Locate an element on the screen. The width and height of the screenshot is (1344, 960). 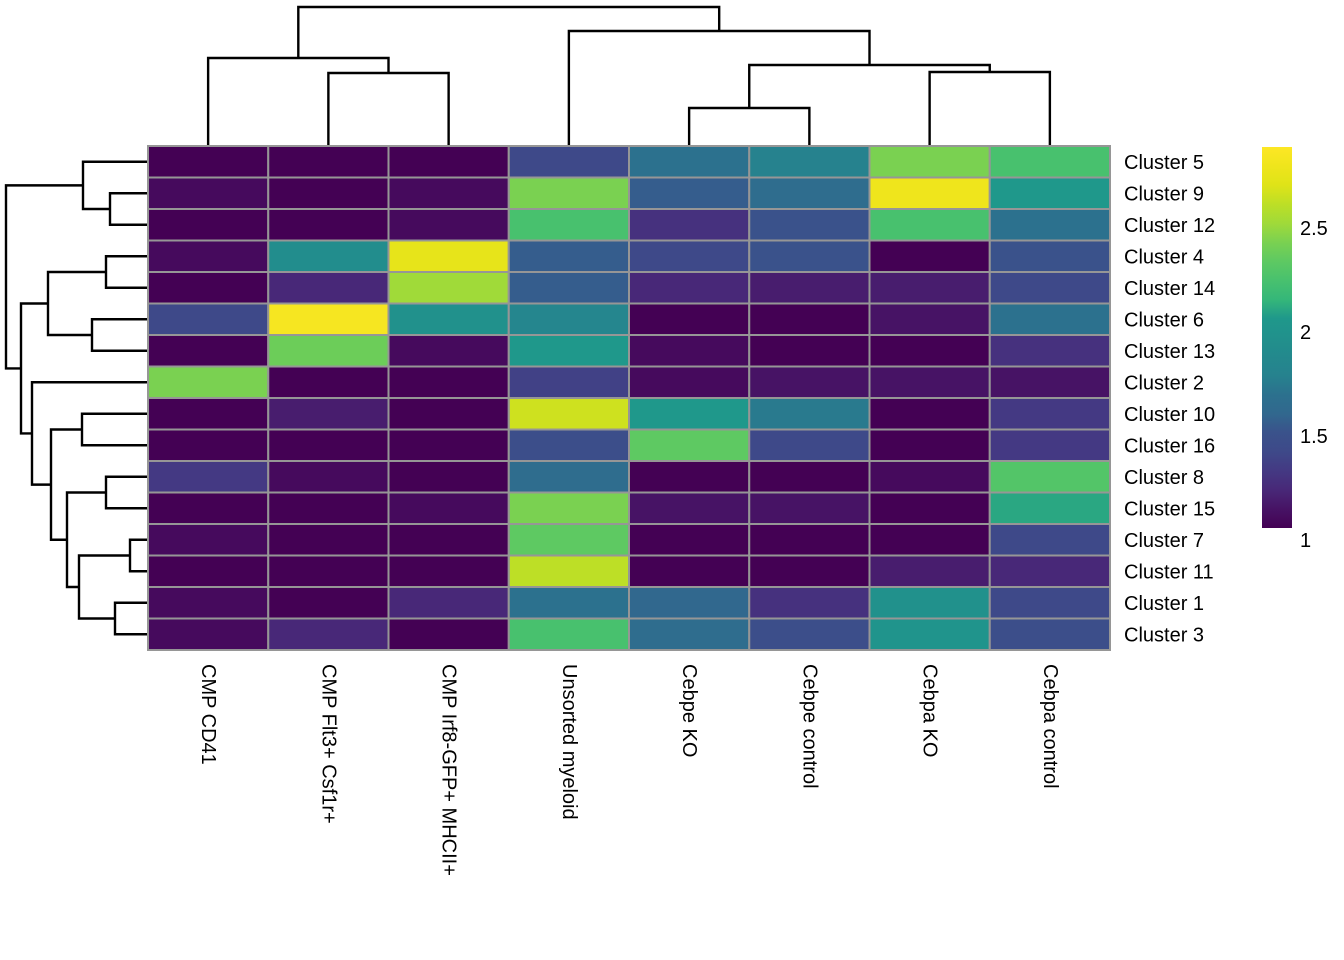
legend-tick-label: 2.5 is located at coordinates (1314, 229).